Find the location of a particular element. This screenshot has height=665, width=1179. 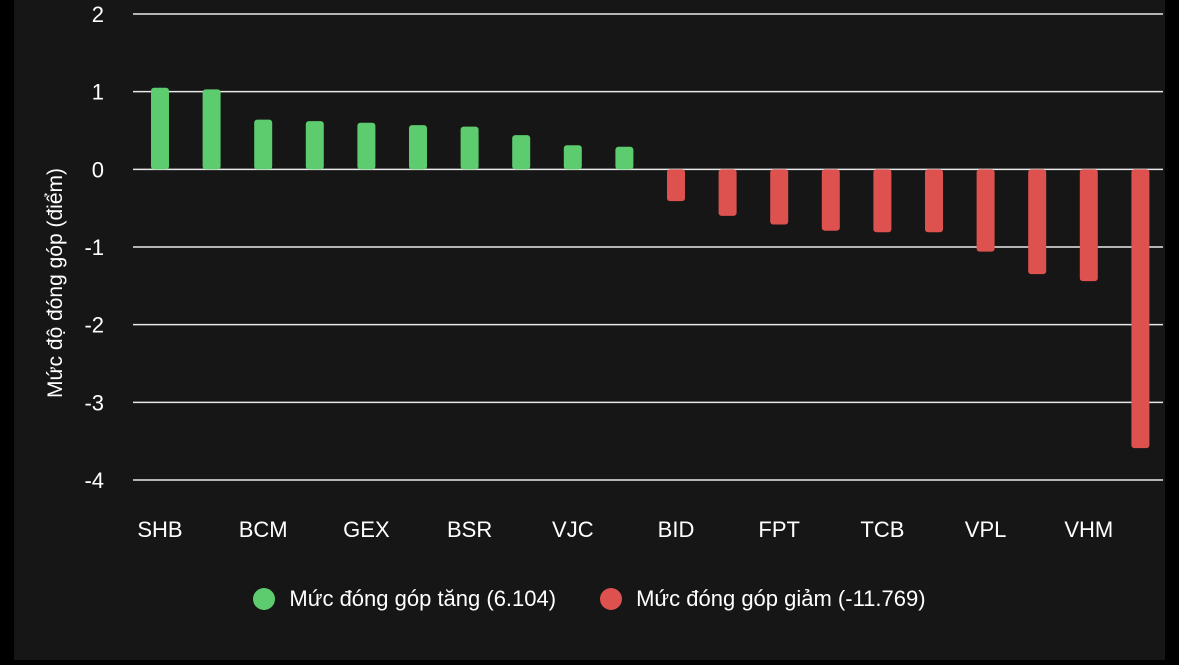

y-tick-label: -2 is located at coordinates (94, 325).